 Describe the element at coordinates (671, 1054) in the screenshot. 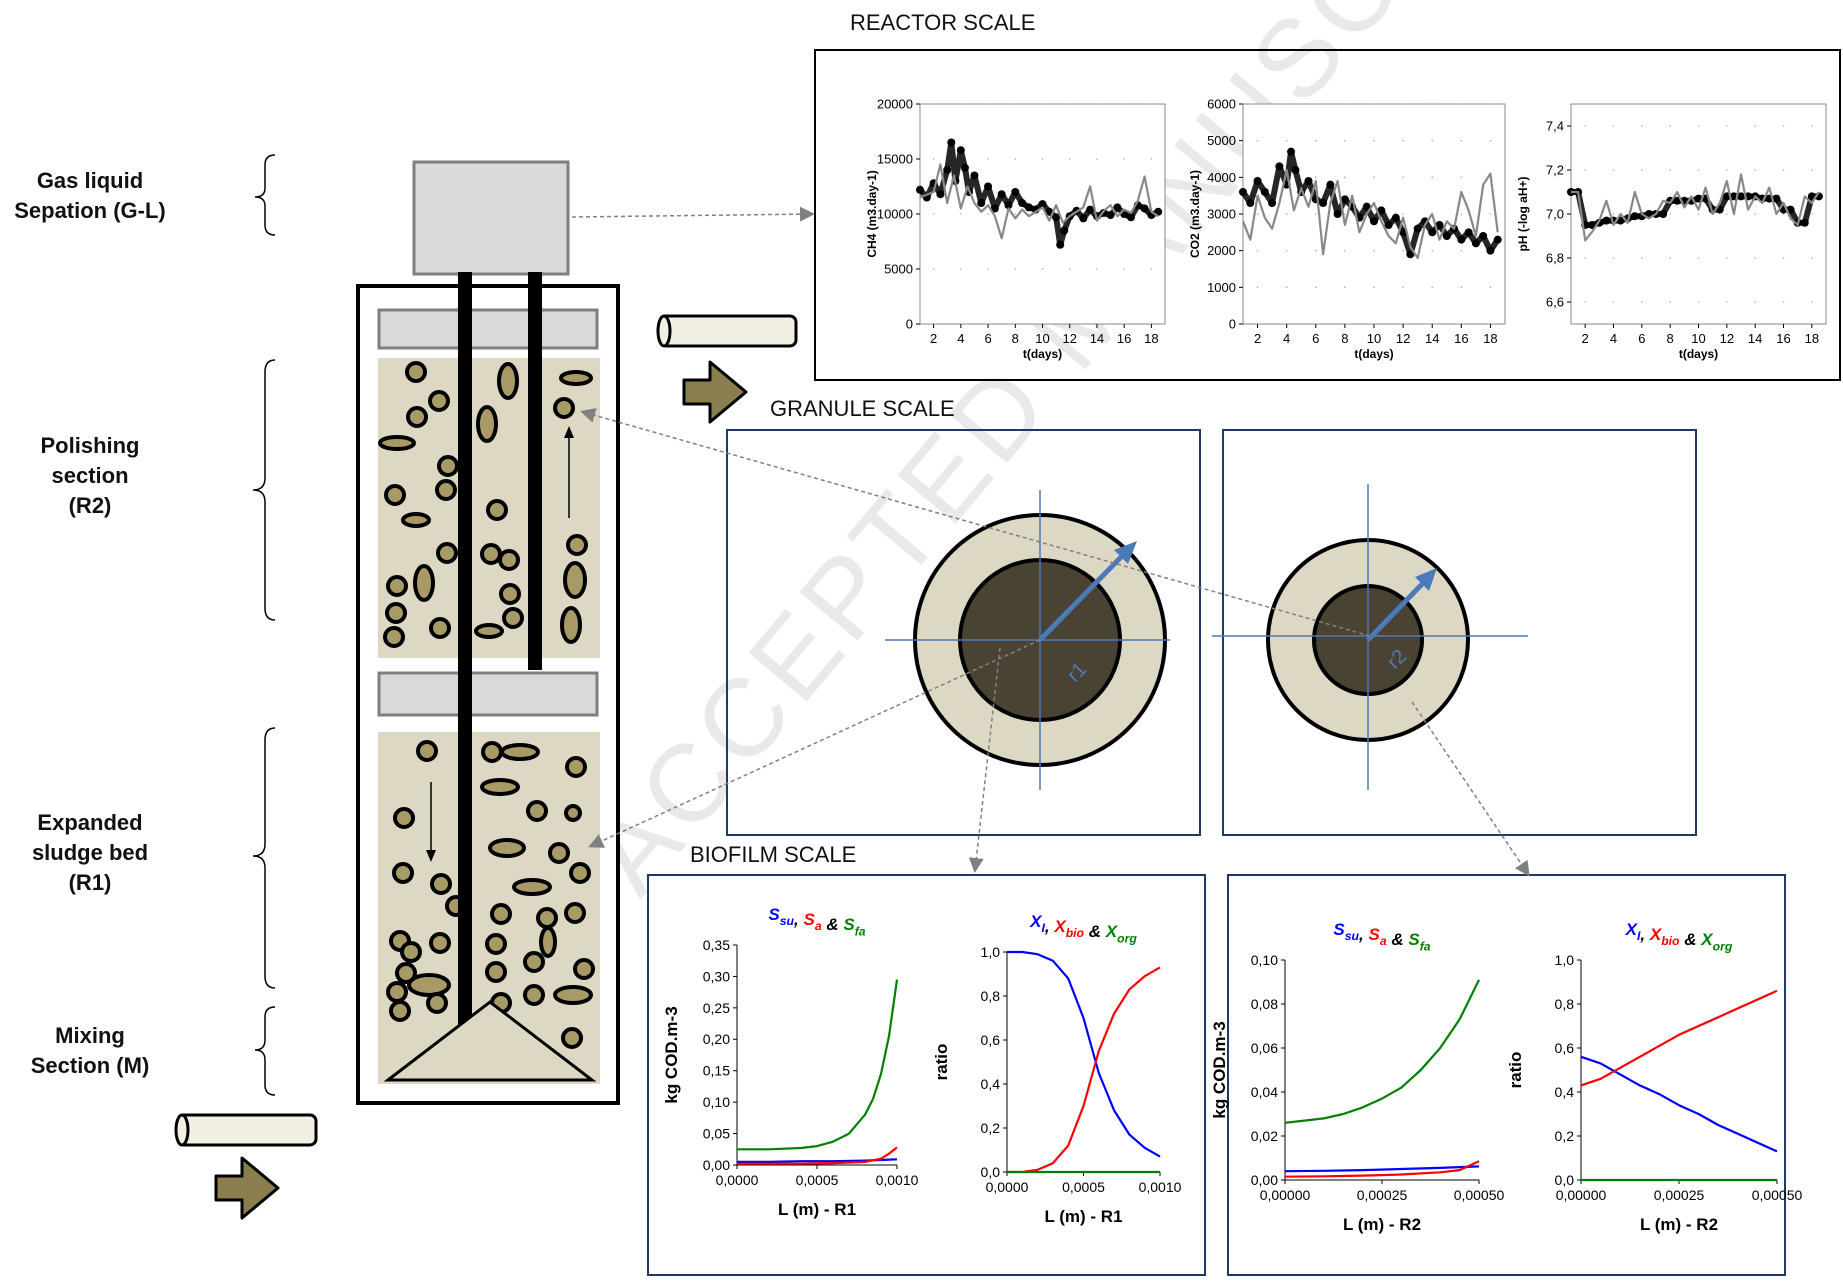

I see `y-axis-label: kg COD.m-3` at that location.